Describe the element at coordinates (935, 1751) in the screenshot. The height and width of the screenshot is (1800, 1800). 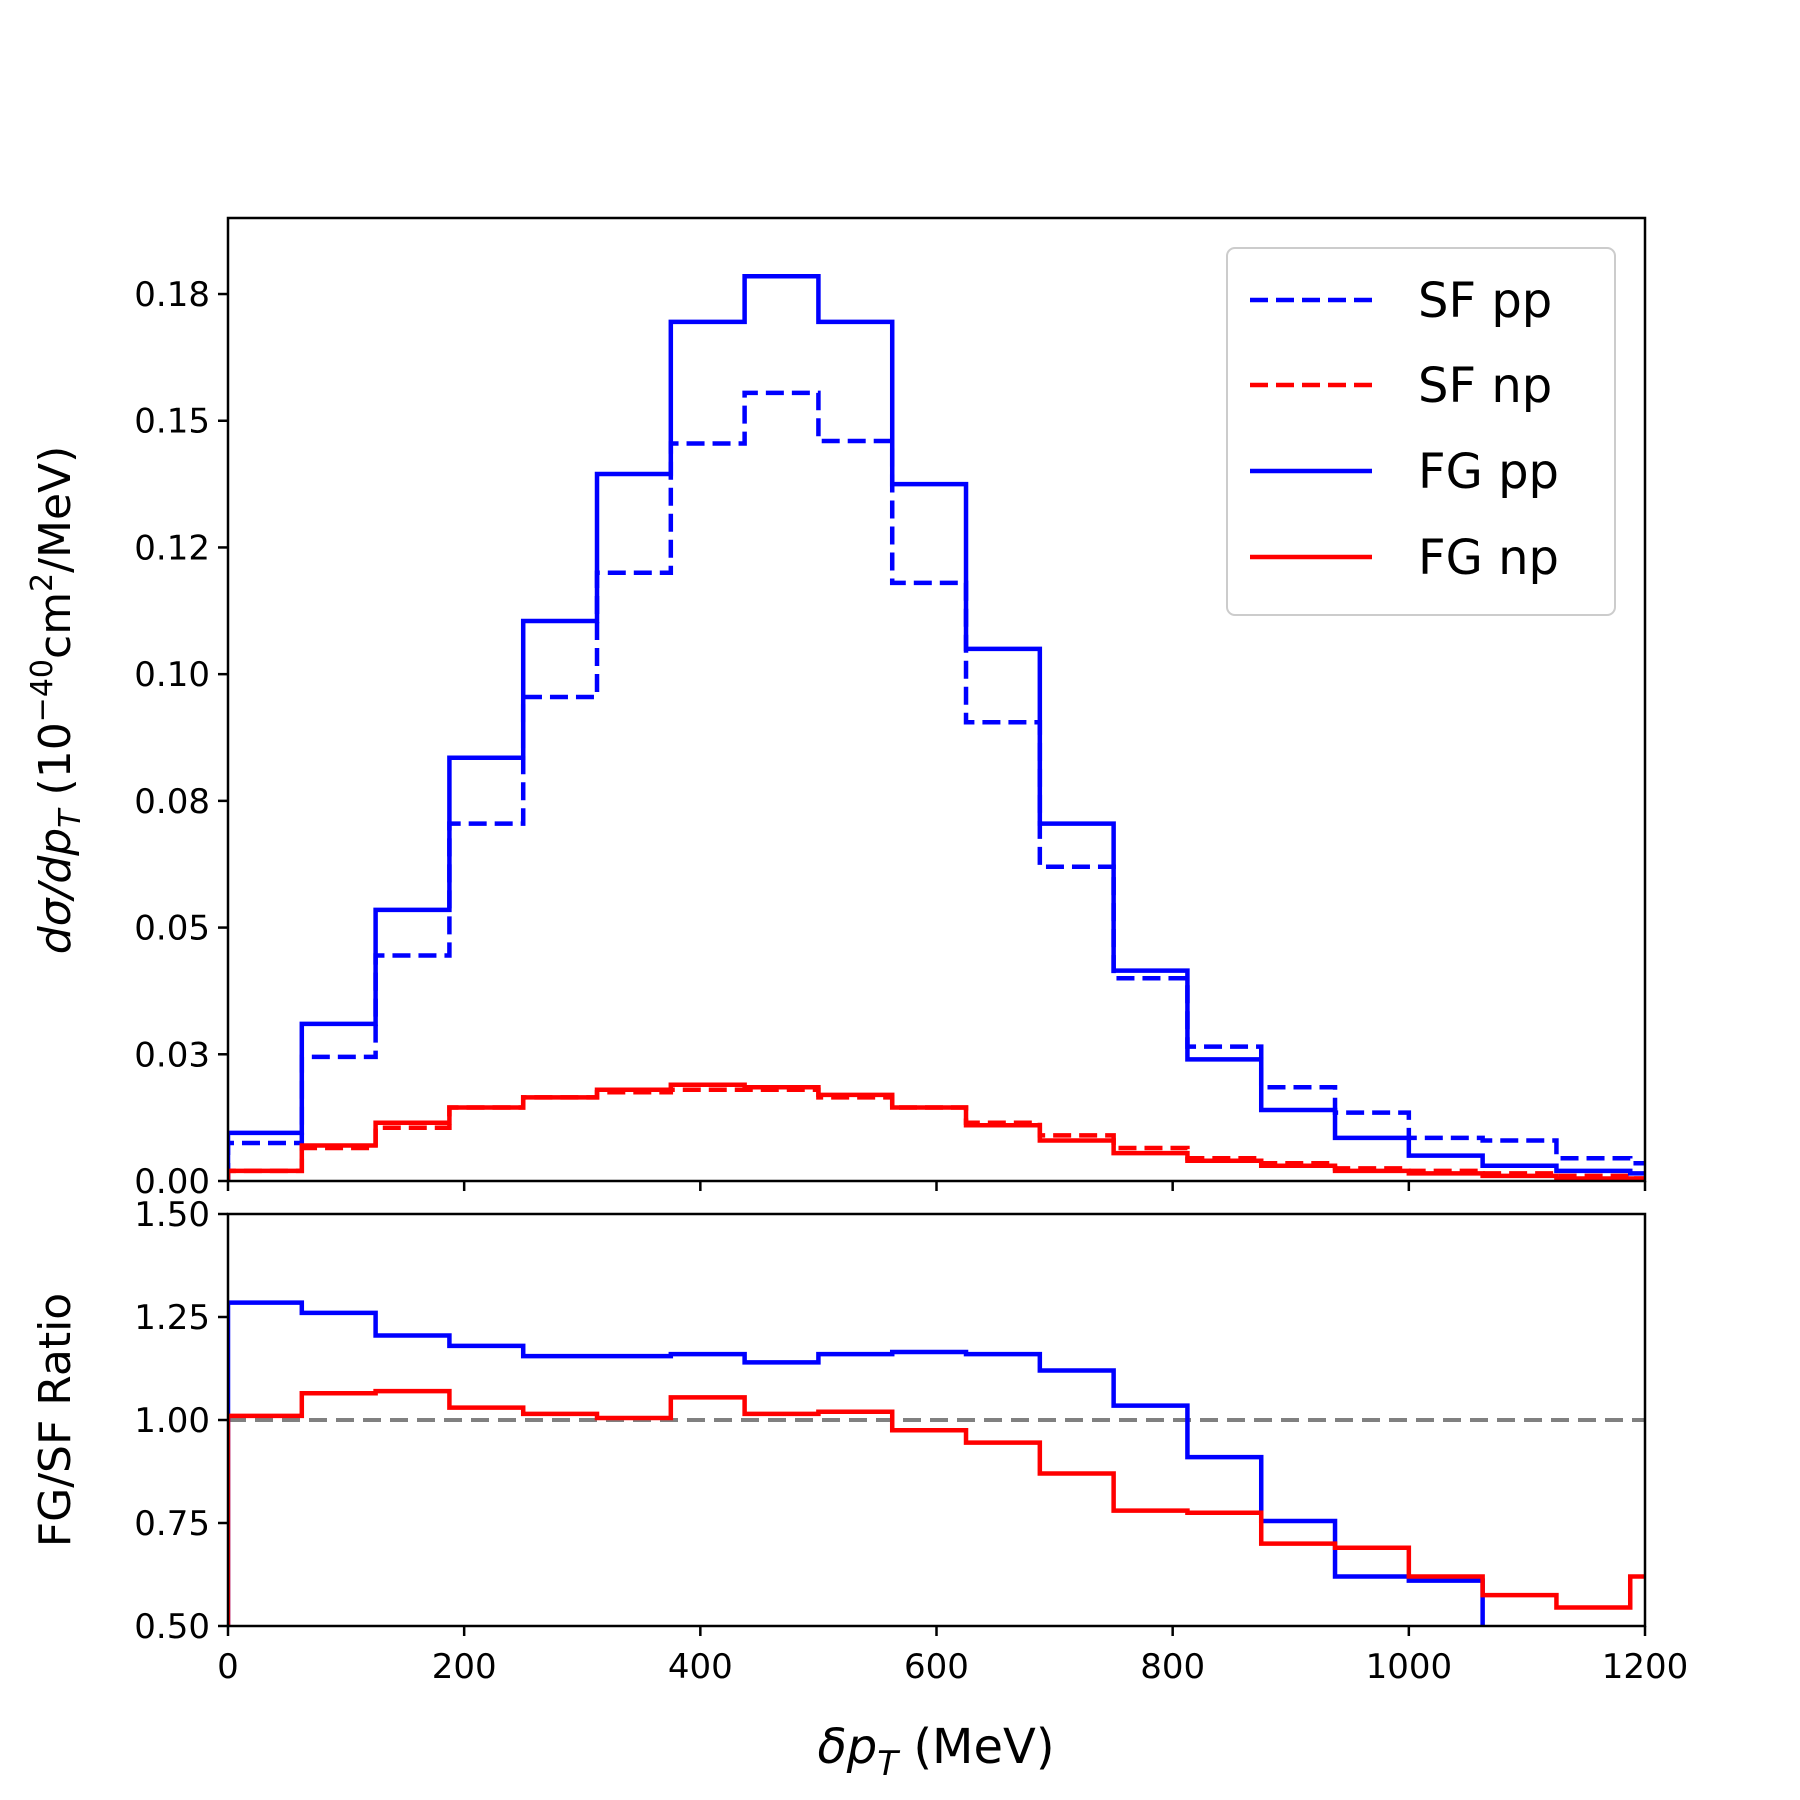
I see `x-axis-label: δpT (MeV)` at that location.